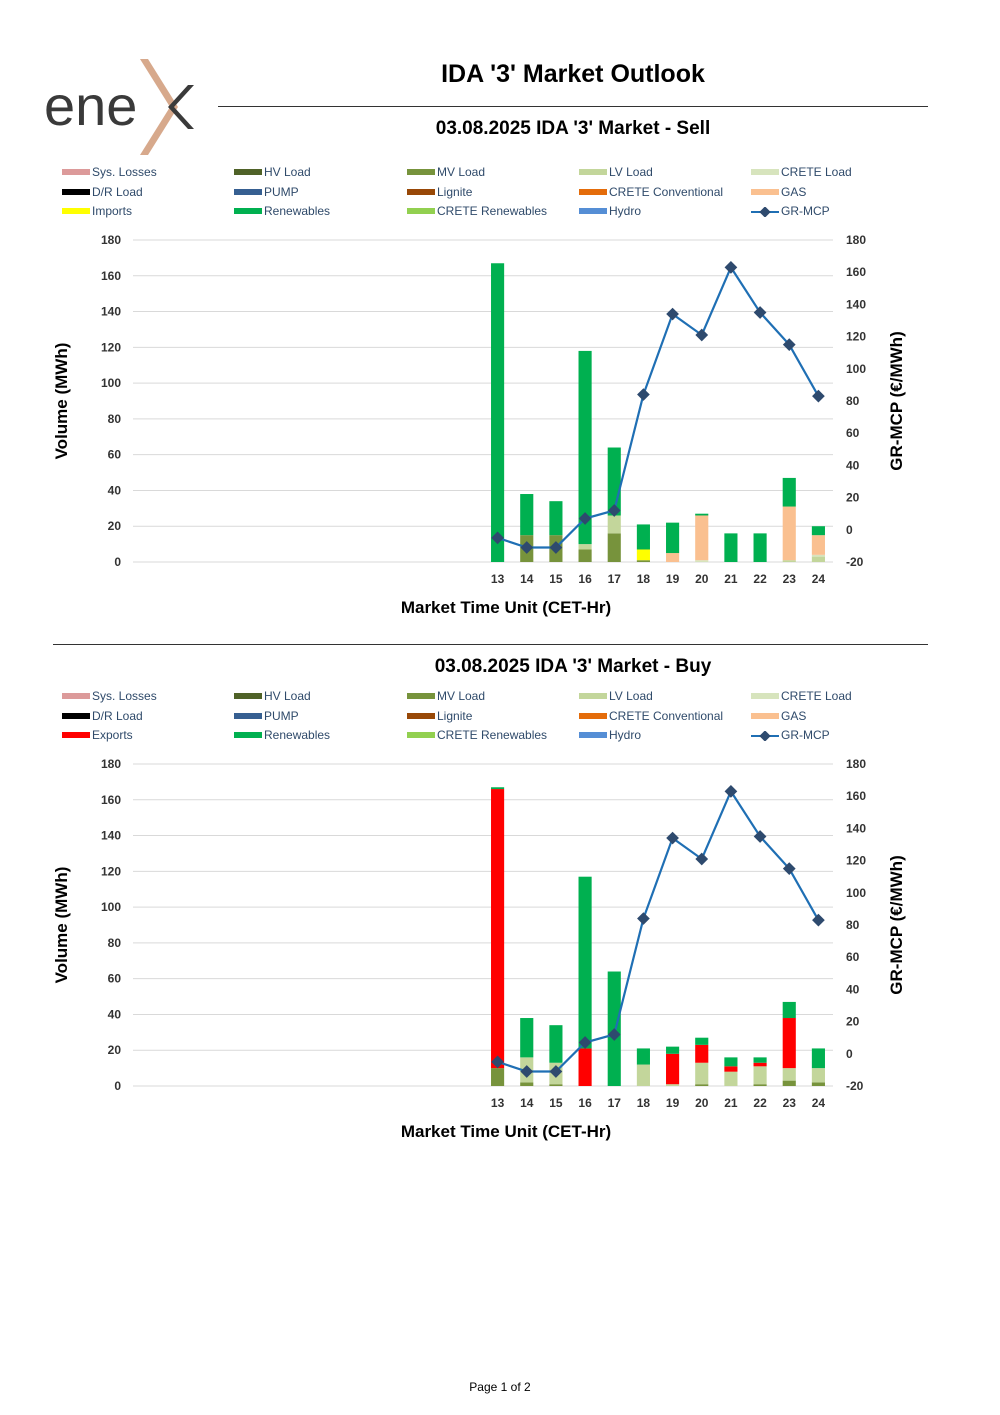 This screenshot has width=1000, height=1415. Describe the element at coordinates (248, 715) in the screenshot. I see `legend-swatch-pump` at that location.